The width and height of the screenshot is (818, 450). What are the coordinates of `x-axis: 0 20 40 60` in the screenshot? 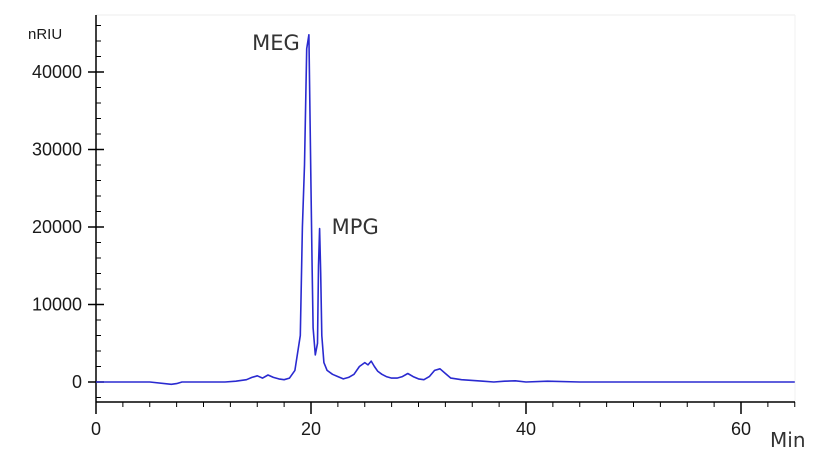 It's located at (443, 420).